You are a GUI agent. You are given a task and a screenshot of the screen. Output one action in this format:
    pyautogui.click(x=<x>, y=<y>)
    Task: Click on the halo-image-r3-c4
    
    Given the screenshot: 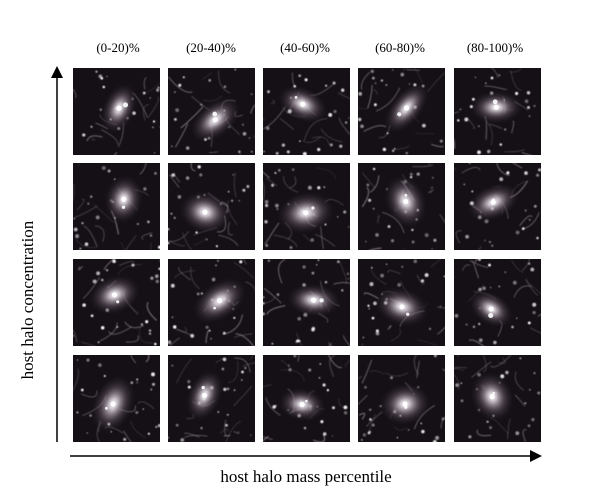 What is the action you would take?
    pyautogui.click(x=401, y=302)
    